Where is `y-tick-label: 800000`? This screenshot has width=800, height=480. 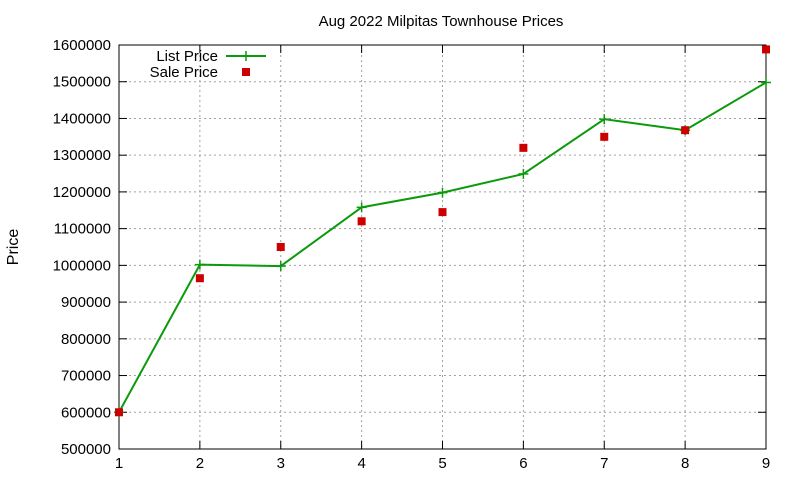 y-tick-label: 800000 is located at coordinates (86, 339).